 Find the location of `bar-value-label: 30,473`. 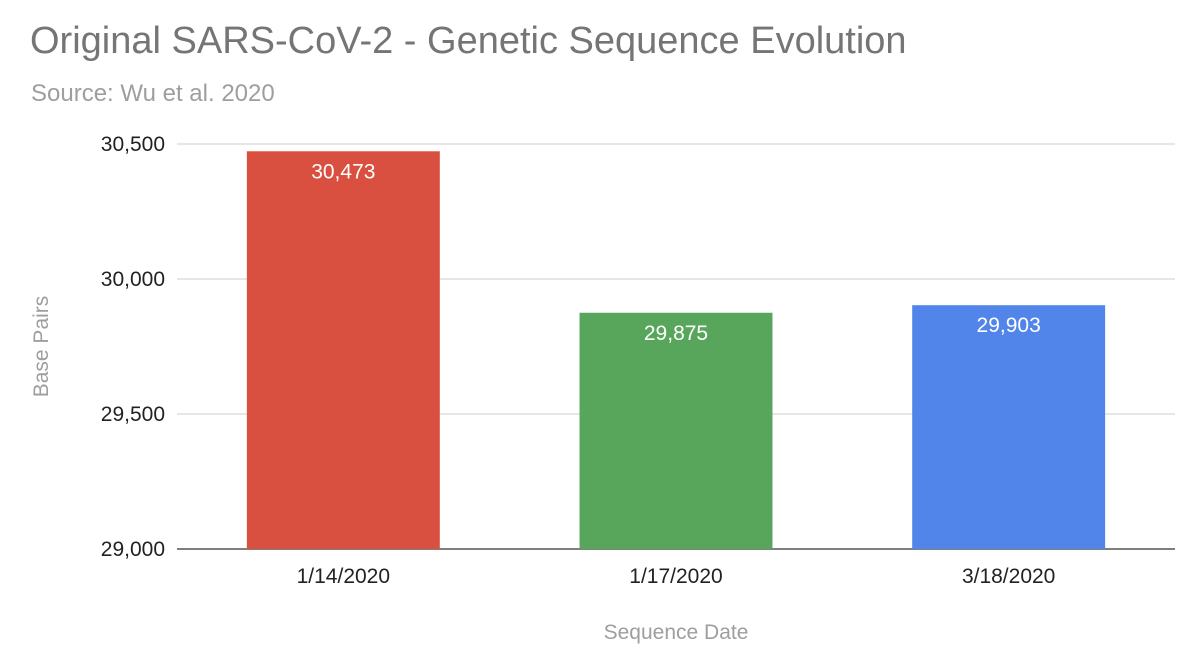

bar-value-label: 30,473 is located at coordinates (343, 171).